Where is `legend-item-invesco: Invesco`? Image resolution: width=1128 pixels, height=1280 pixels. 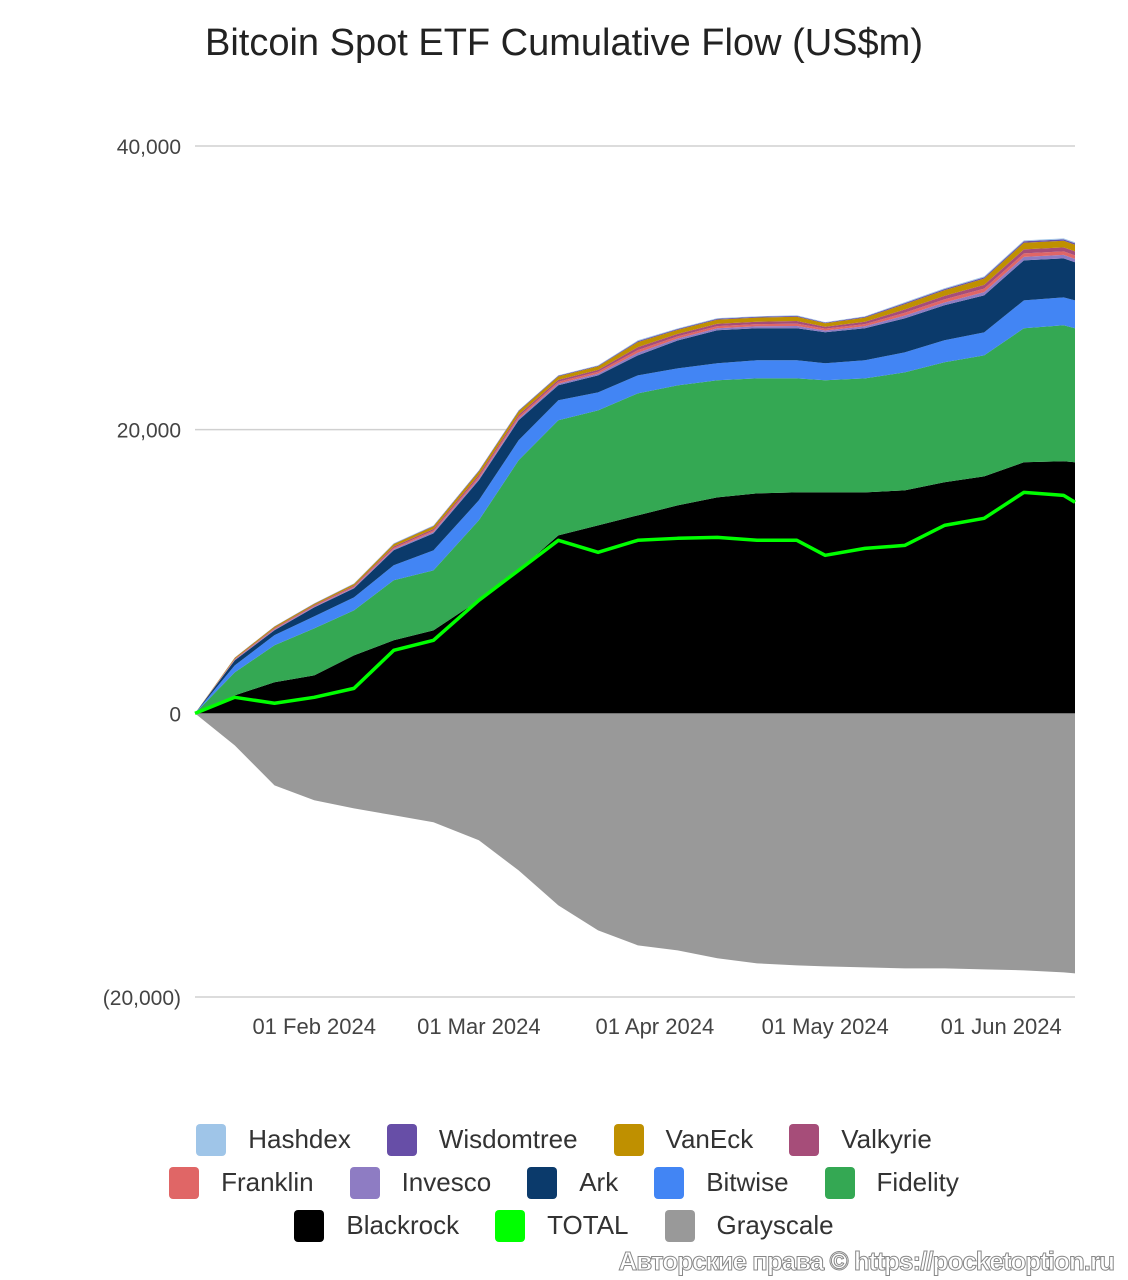
legend-item-invesco: Invesco is located at coordinates (420, 1182).